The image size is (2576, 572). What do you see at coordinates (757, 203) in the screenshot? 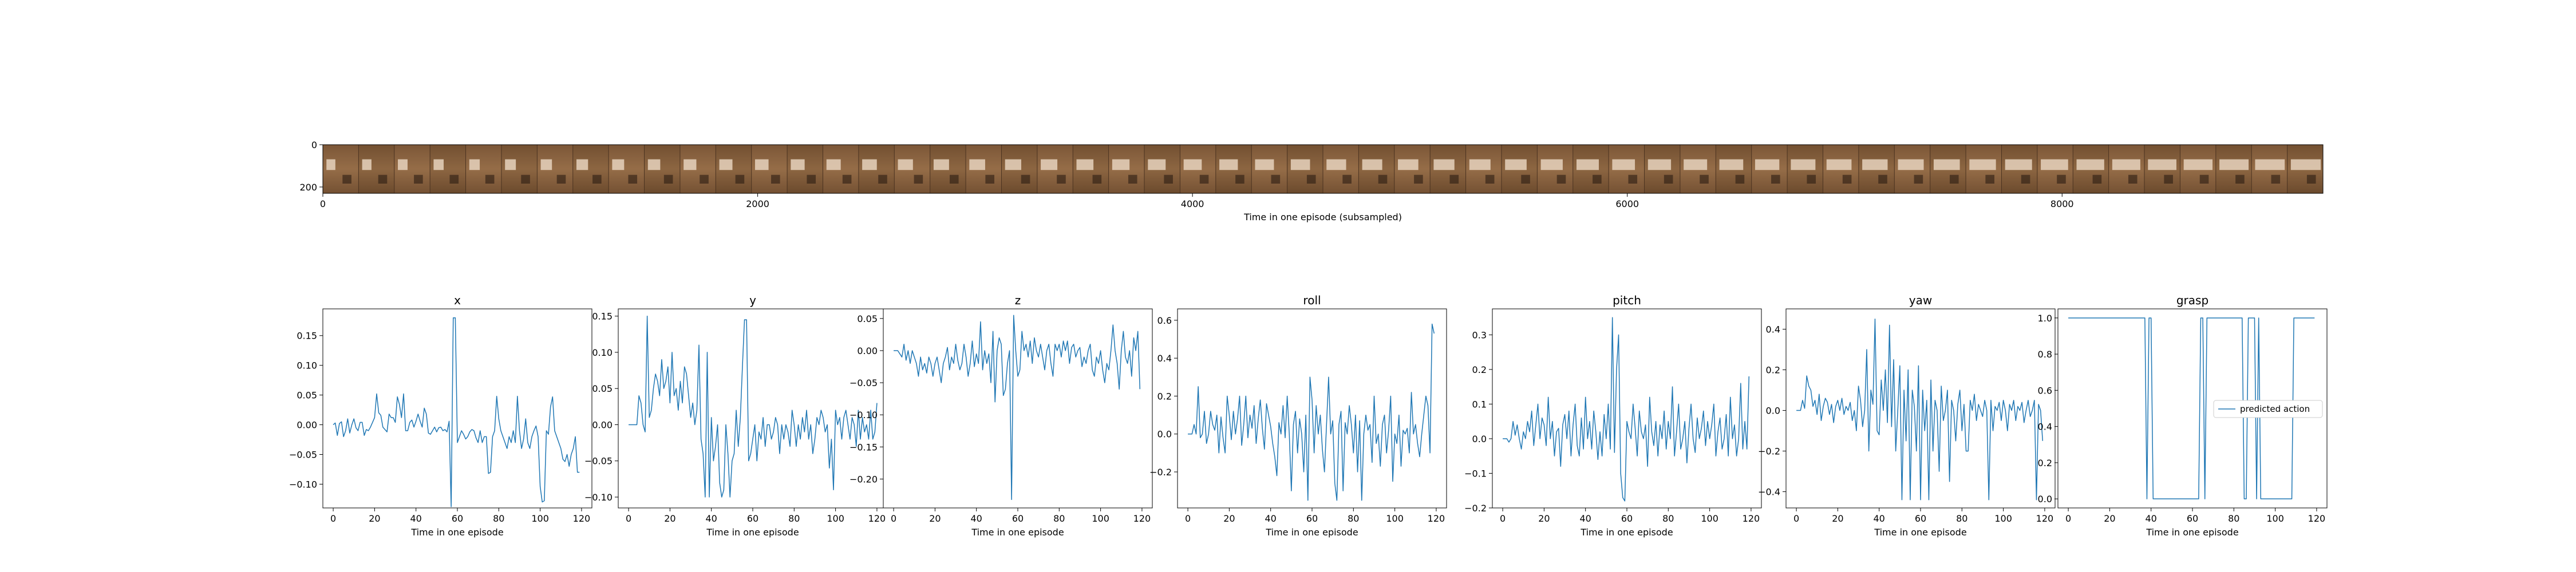
I see `filmstrip-xtick-label: 2000` at bounding box center [757, 203].